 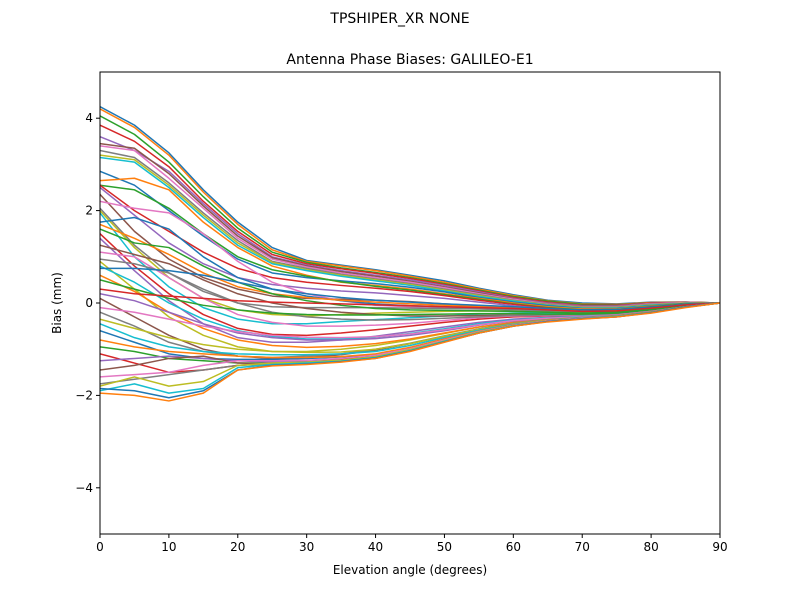 I want to click on x-tick-label: 60, so click(x=513, y=547).